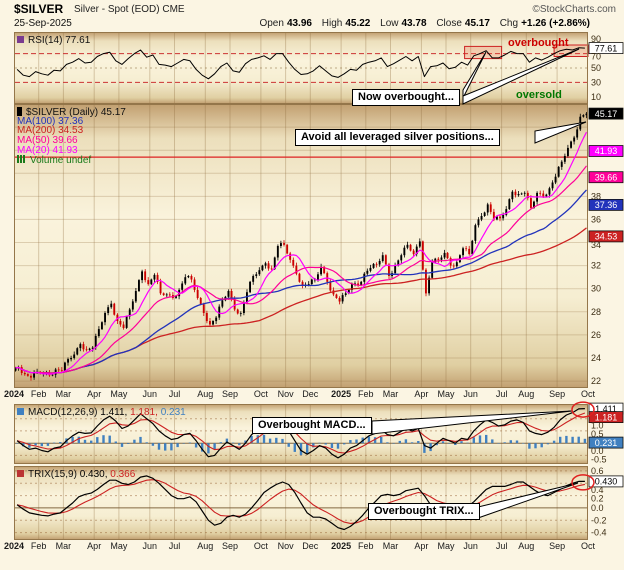 Image resolution: width=624 pixels, height=570 pixels. I want to click on close-value: 45.17, so click(477, 23).